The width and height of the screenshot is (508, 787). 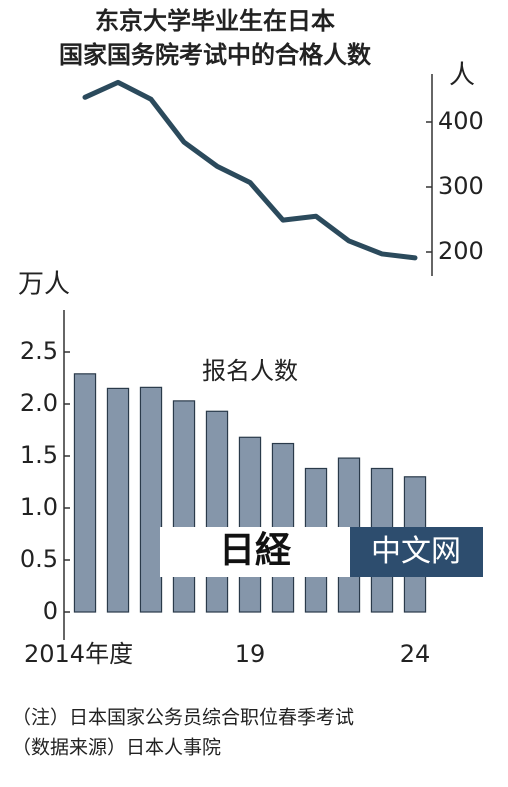 What do you see at coordinates (116, 748) in the screenshot?
I see `note: （数据来源）日本人事院` at bounding box center [116, 748].